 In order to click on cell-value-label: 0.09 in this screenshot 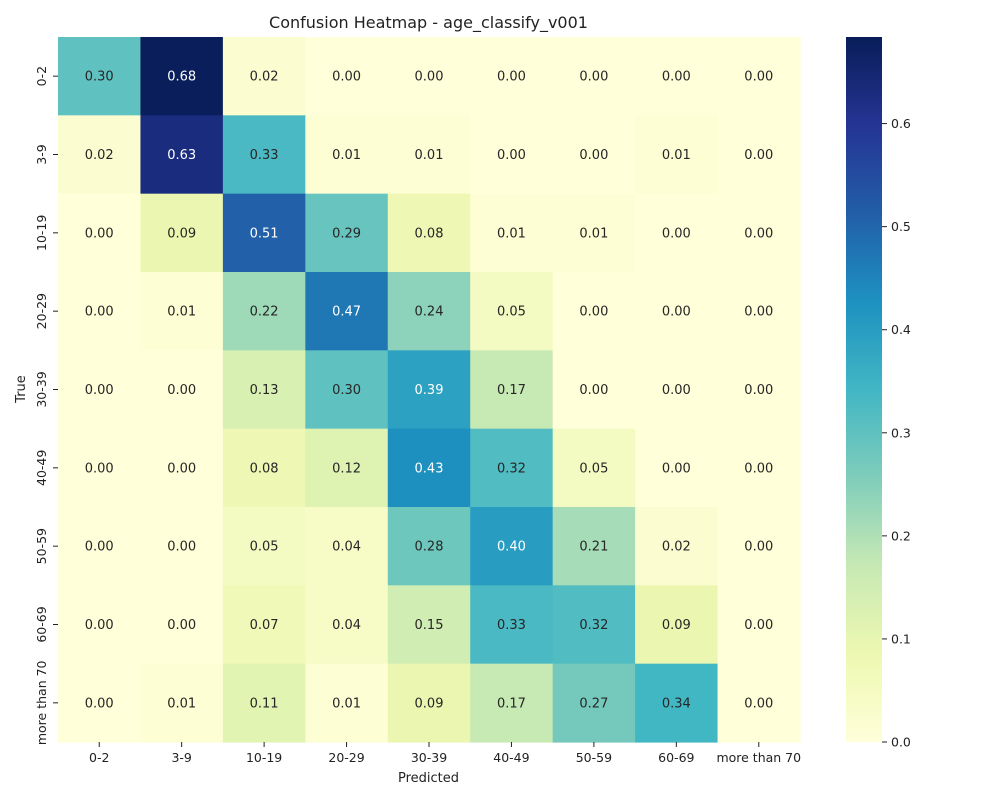, I will do `click(429, 703)`.